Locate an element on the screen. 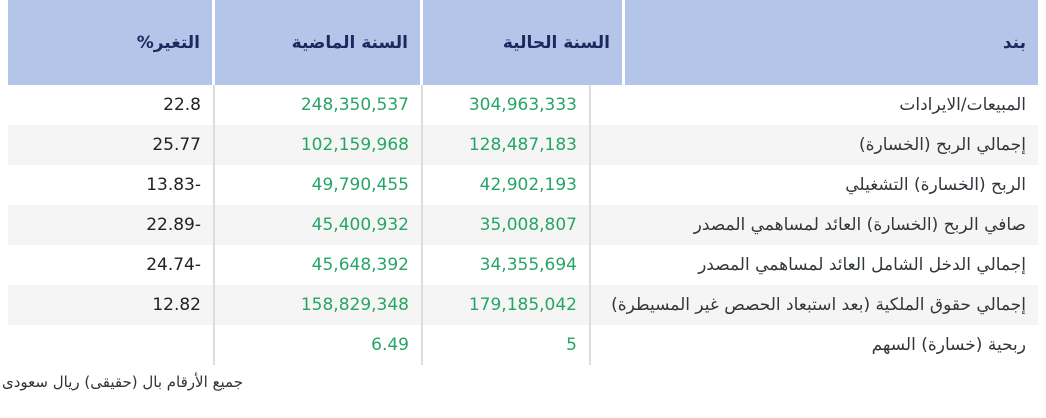 The height and width of the screenshot is (418, 1046). current-year-value: 34,355,694 is located at coordinates (528, 265).